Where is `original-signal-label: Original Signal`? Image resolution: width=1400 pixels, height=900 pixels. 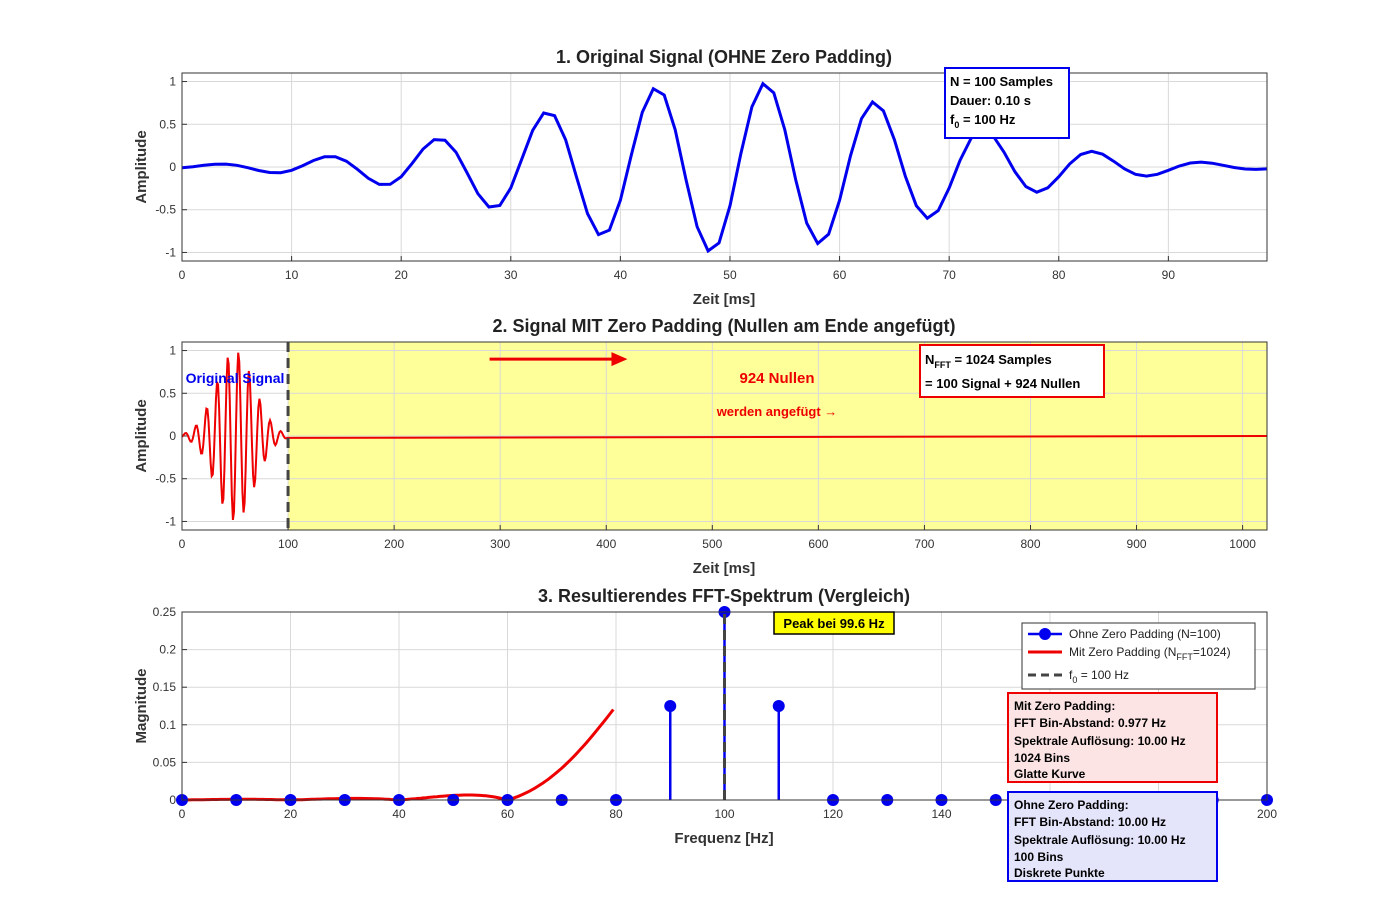
original-signal-label: Original Signal is located at coordinates (235, 378).